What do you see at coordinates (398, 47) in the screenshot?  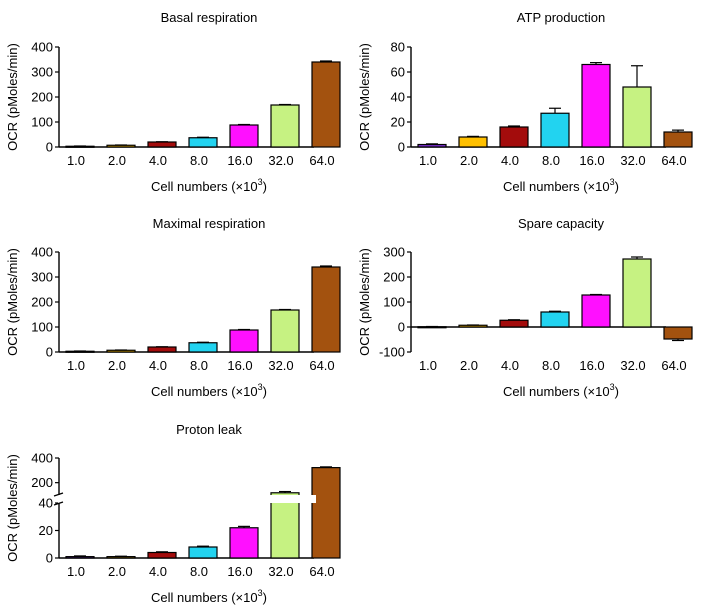 I see `y-tick-label: 80` at bounding box center [398, 47].